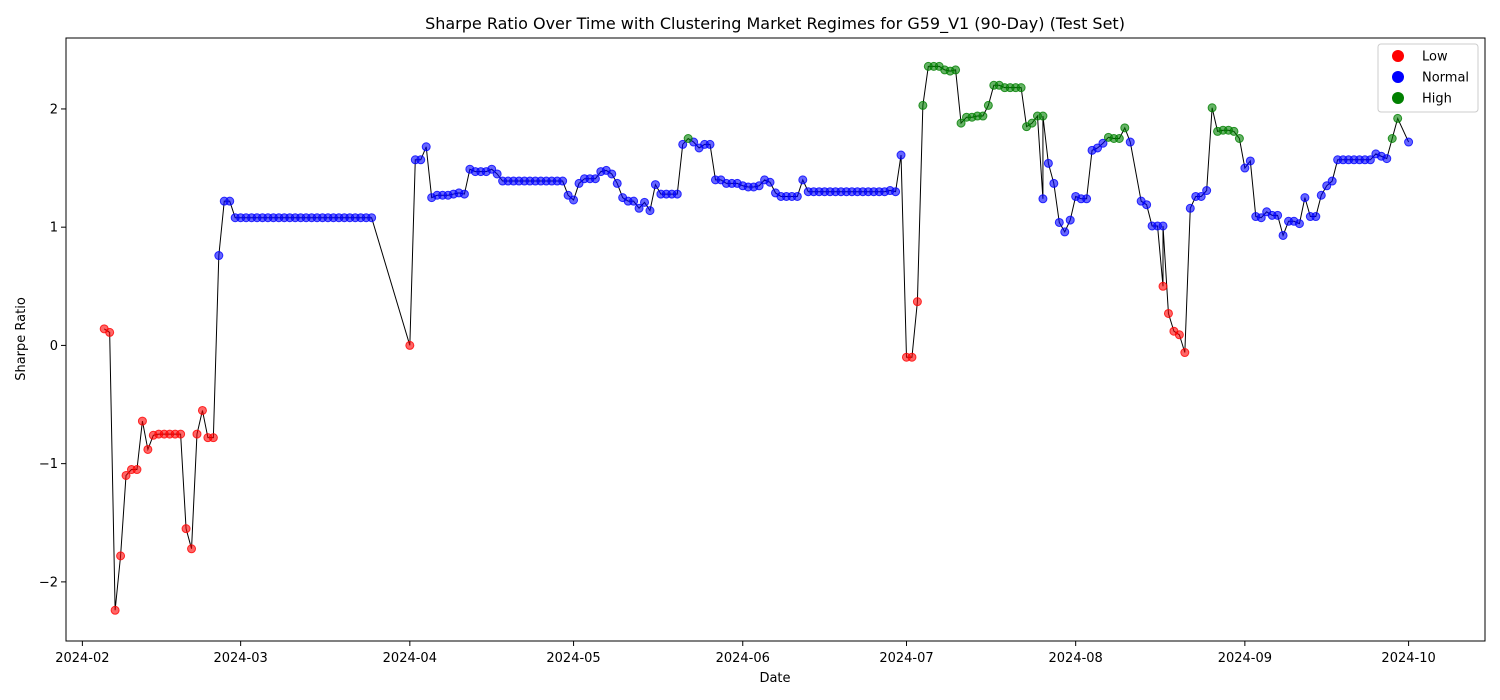 The height and width of the screenshot is (700, 1500). What do you see at coordinates (54, 228) in the screenshot?
I see `y-tick-label: 1` at bounding box center [54, 228].